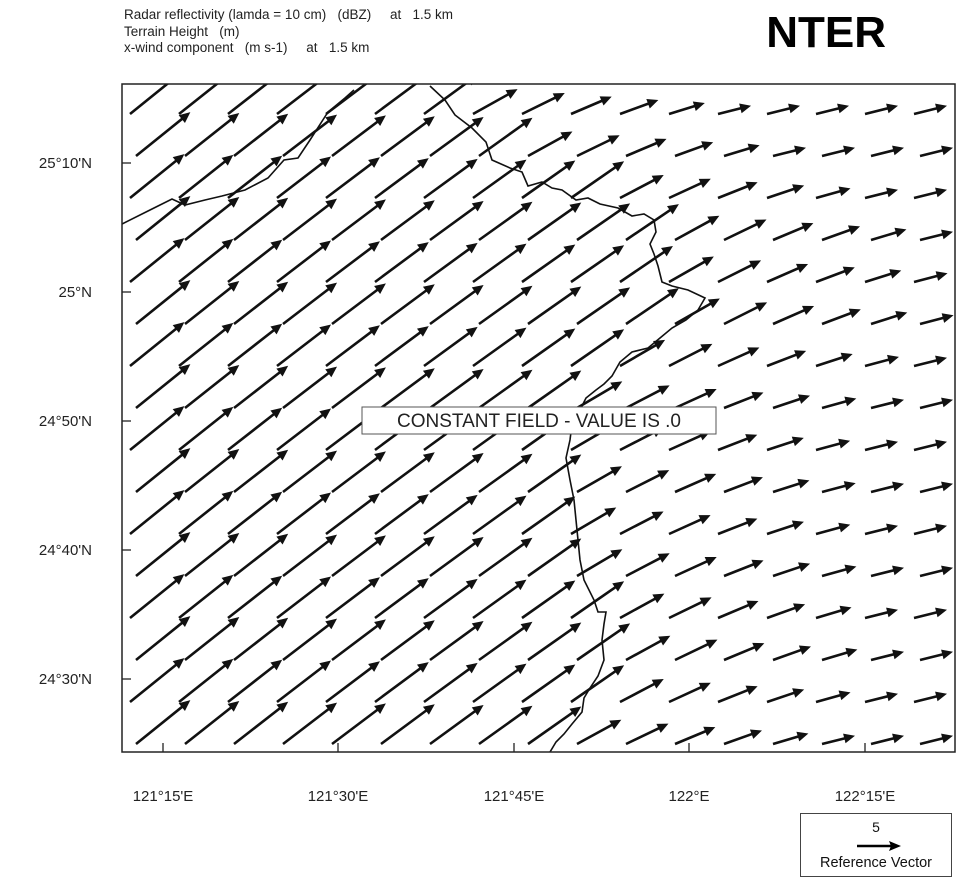 The image size is (962, 882). I want to click on constant-field-box: CONSTANT FIELD - VALUE IS .0, so click(539, 420).